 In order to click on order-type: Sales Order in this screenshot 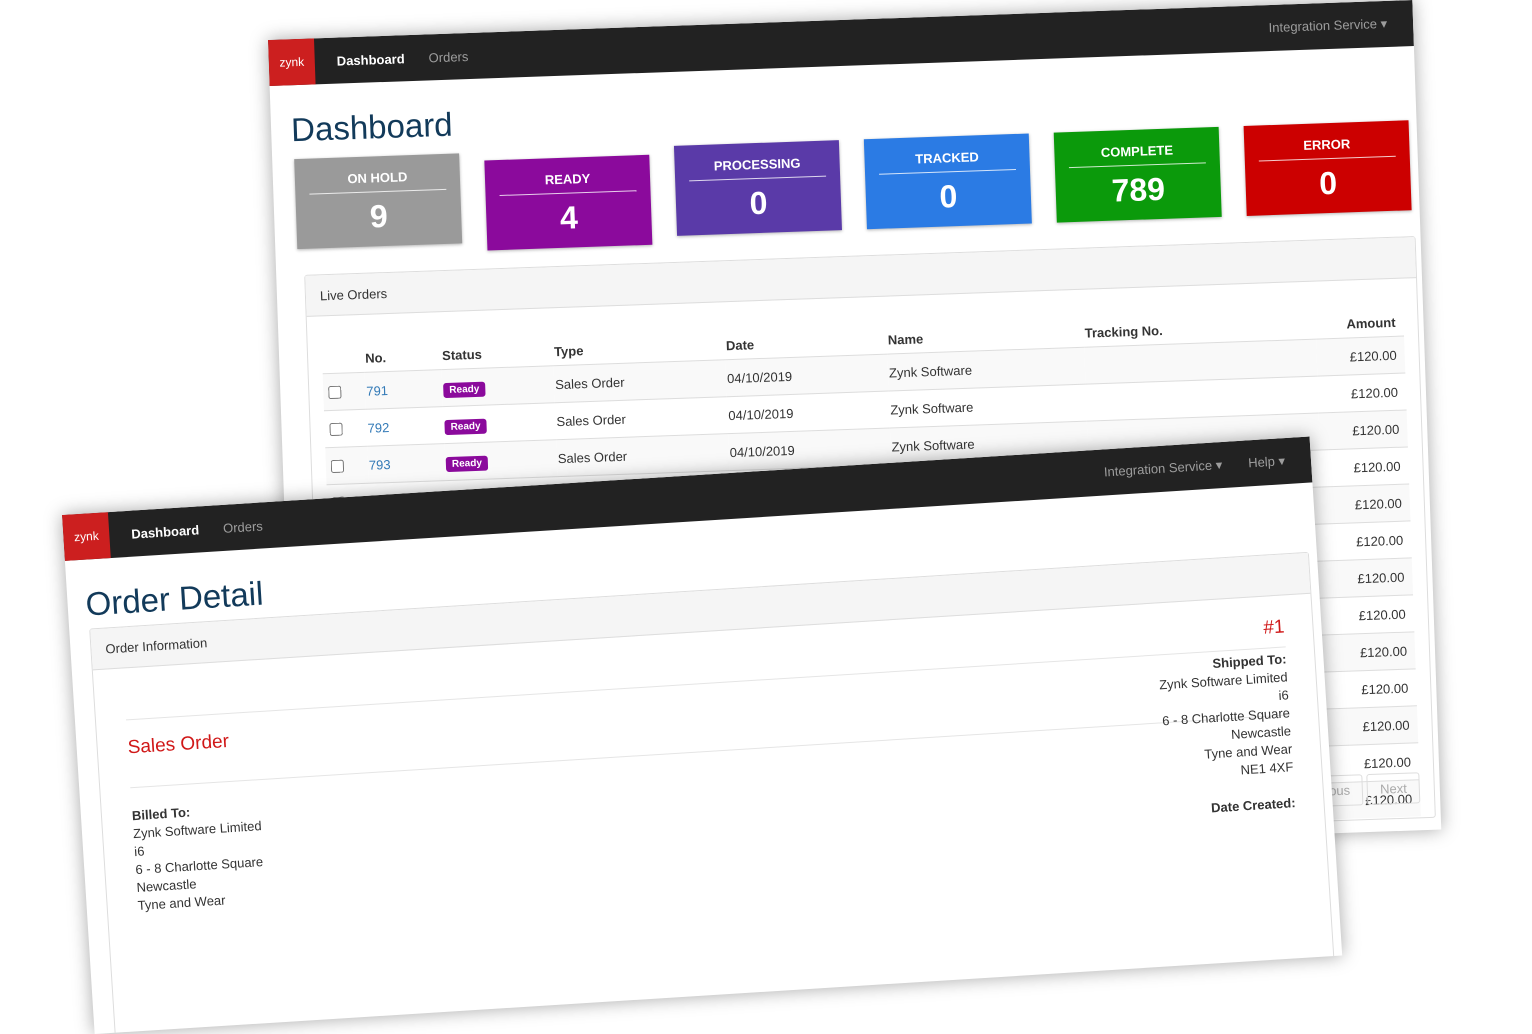, I will do `click(178, 744)`.